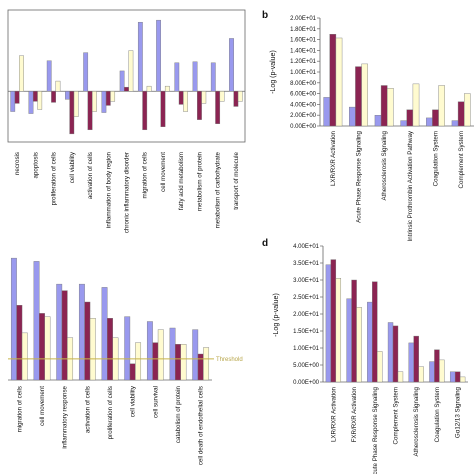  Describe the element at coordinates (72, 167) in the screenshot. I see `category-label: cell viability` at that location.